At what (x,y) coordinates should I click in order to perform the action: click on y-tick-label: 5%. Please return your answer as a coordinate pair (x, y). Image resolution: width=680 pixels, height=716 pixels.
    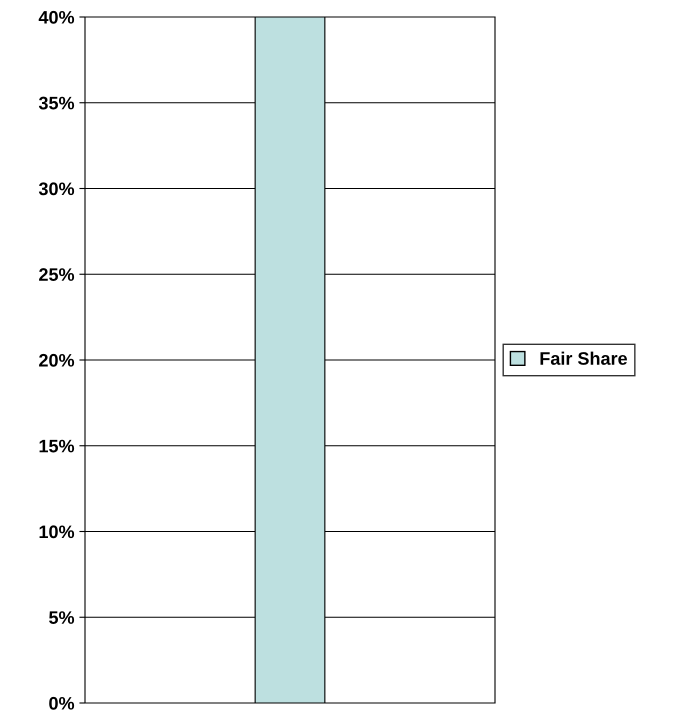
    Looking at the image, I should click on (61, 617).